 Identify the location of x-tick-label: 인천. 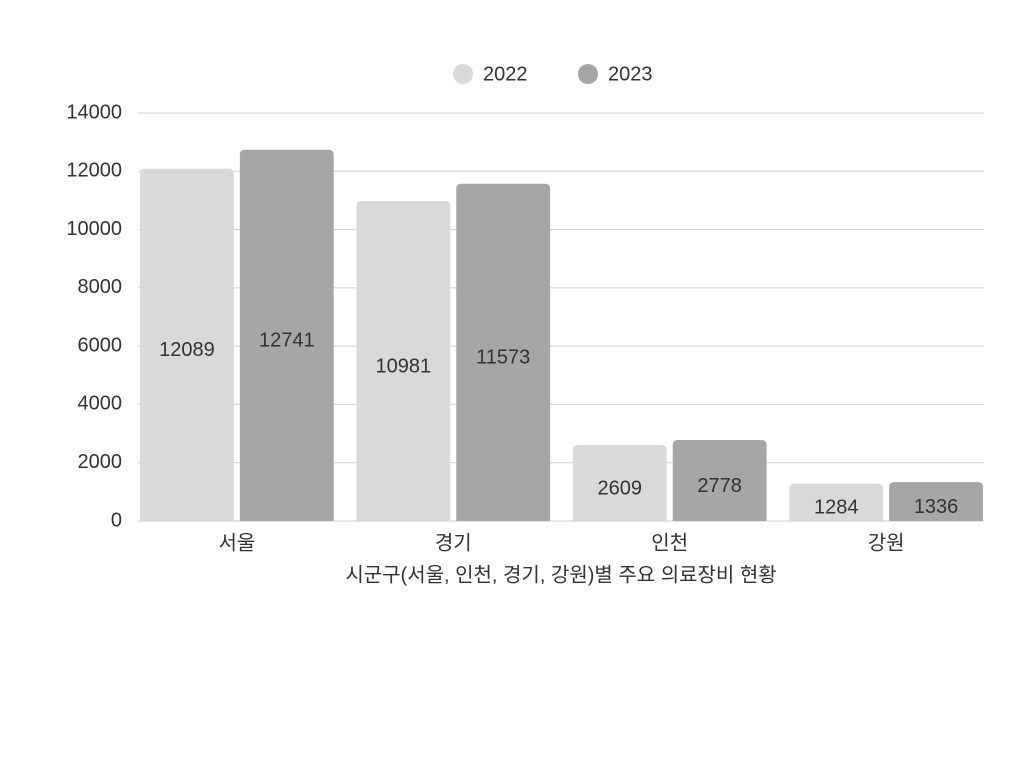
(669, 542).